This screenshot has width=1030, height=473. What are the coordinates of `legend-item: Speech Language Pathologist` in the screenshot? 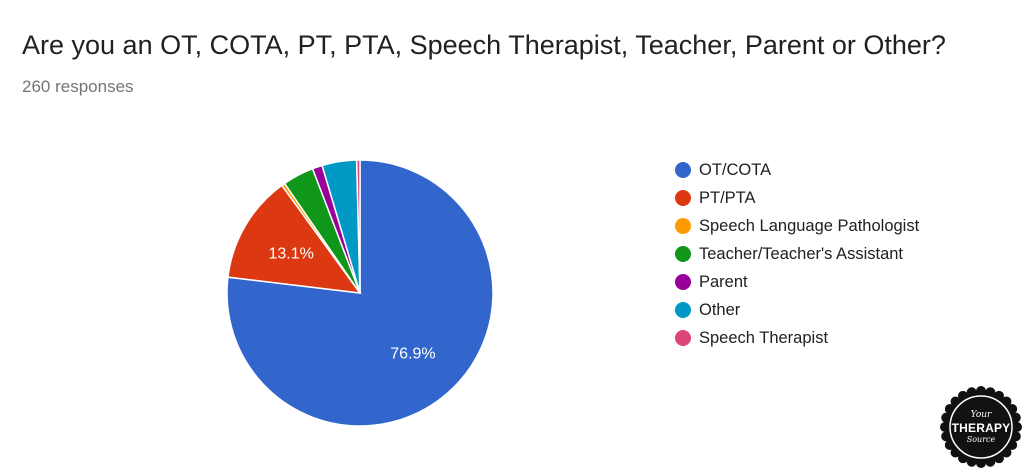 It's located at (797, 226).